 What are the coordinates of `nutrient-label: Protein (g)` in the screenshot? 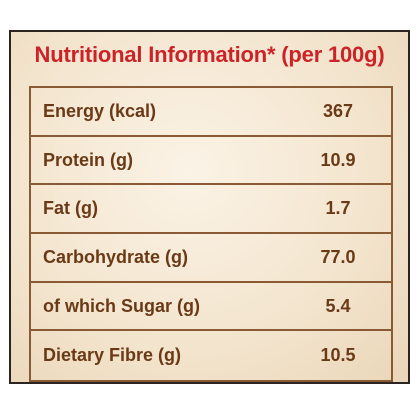 It's located at (88, 159).